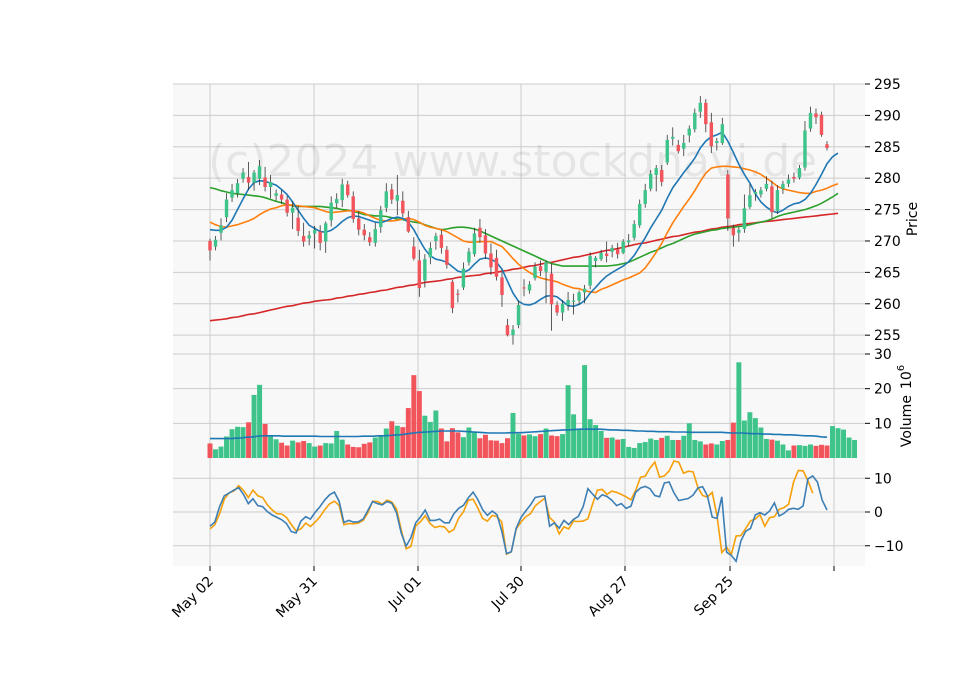  What do you see at coordinates (883, 390) in the screenshot?
I see `volume-tick-label: 20` at bounding box center [883, 390].